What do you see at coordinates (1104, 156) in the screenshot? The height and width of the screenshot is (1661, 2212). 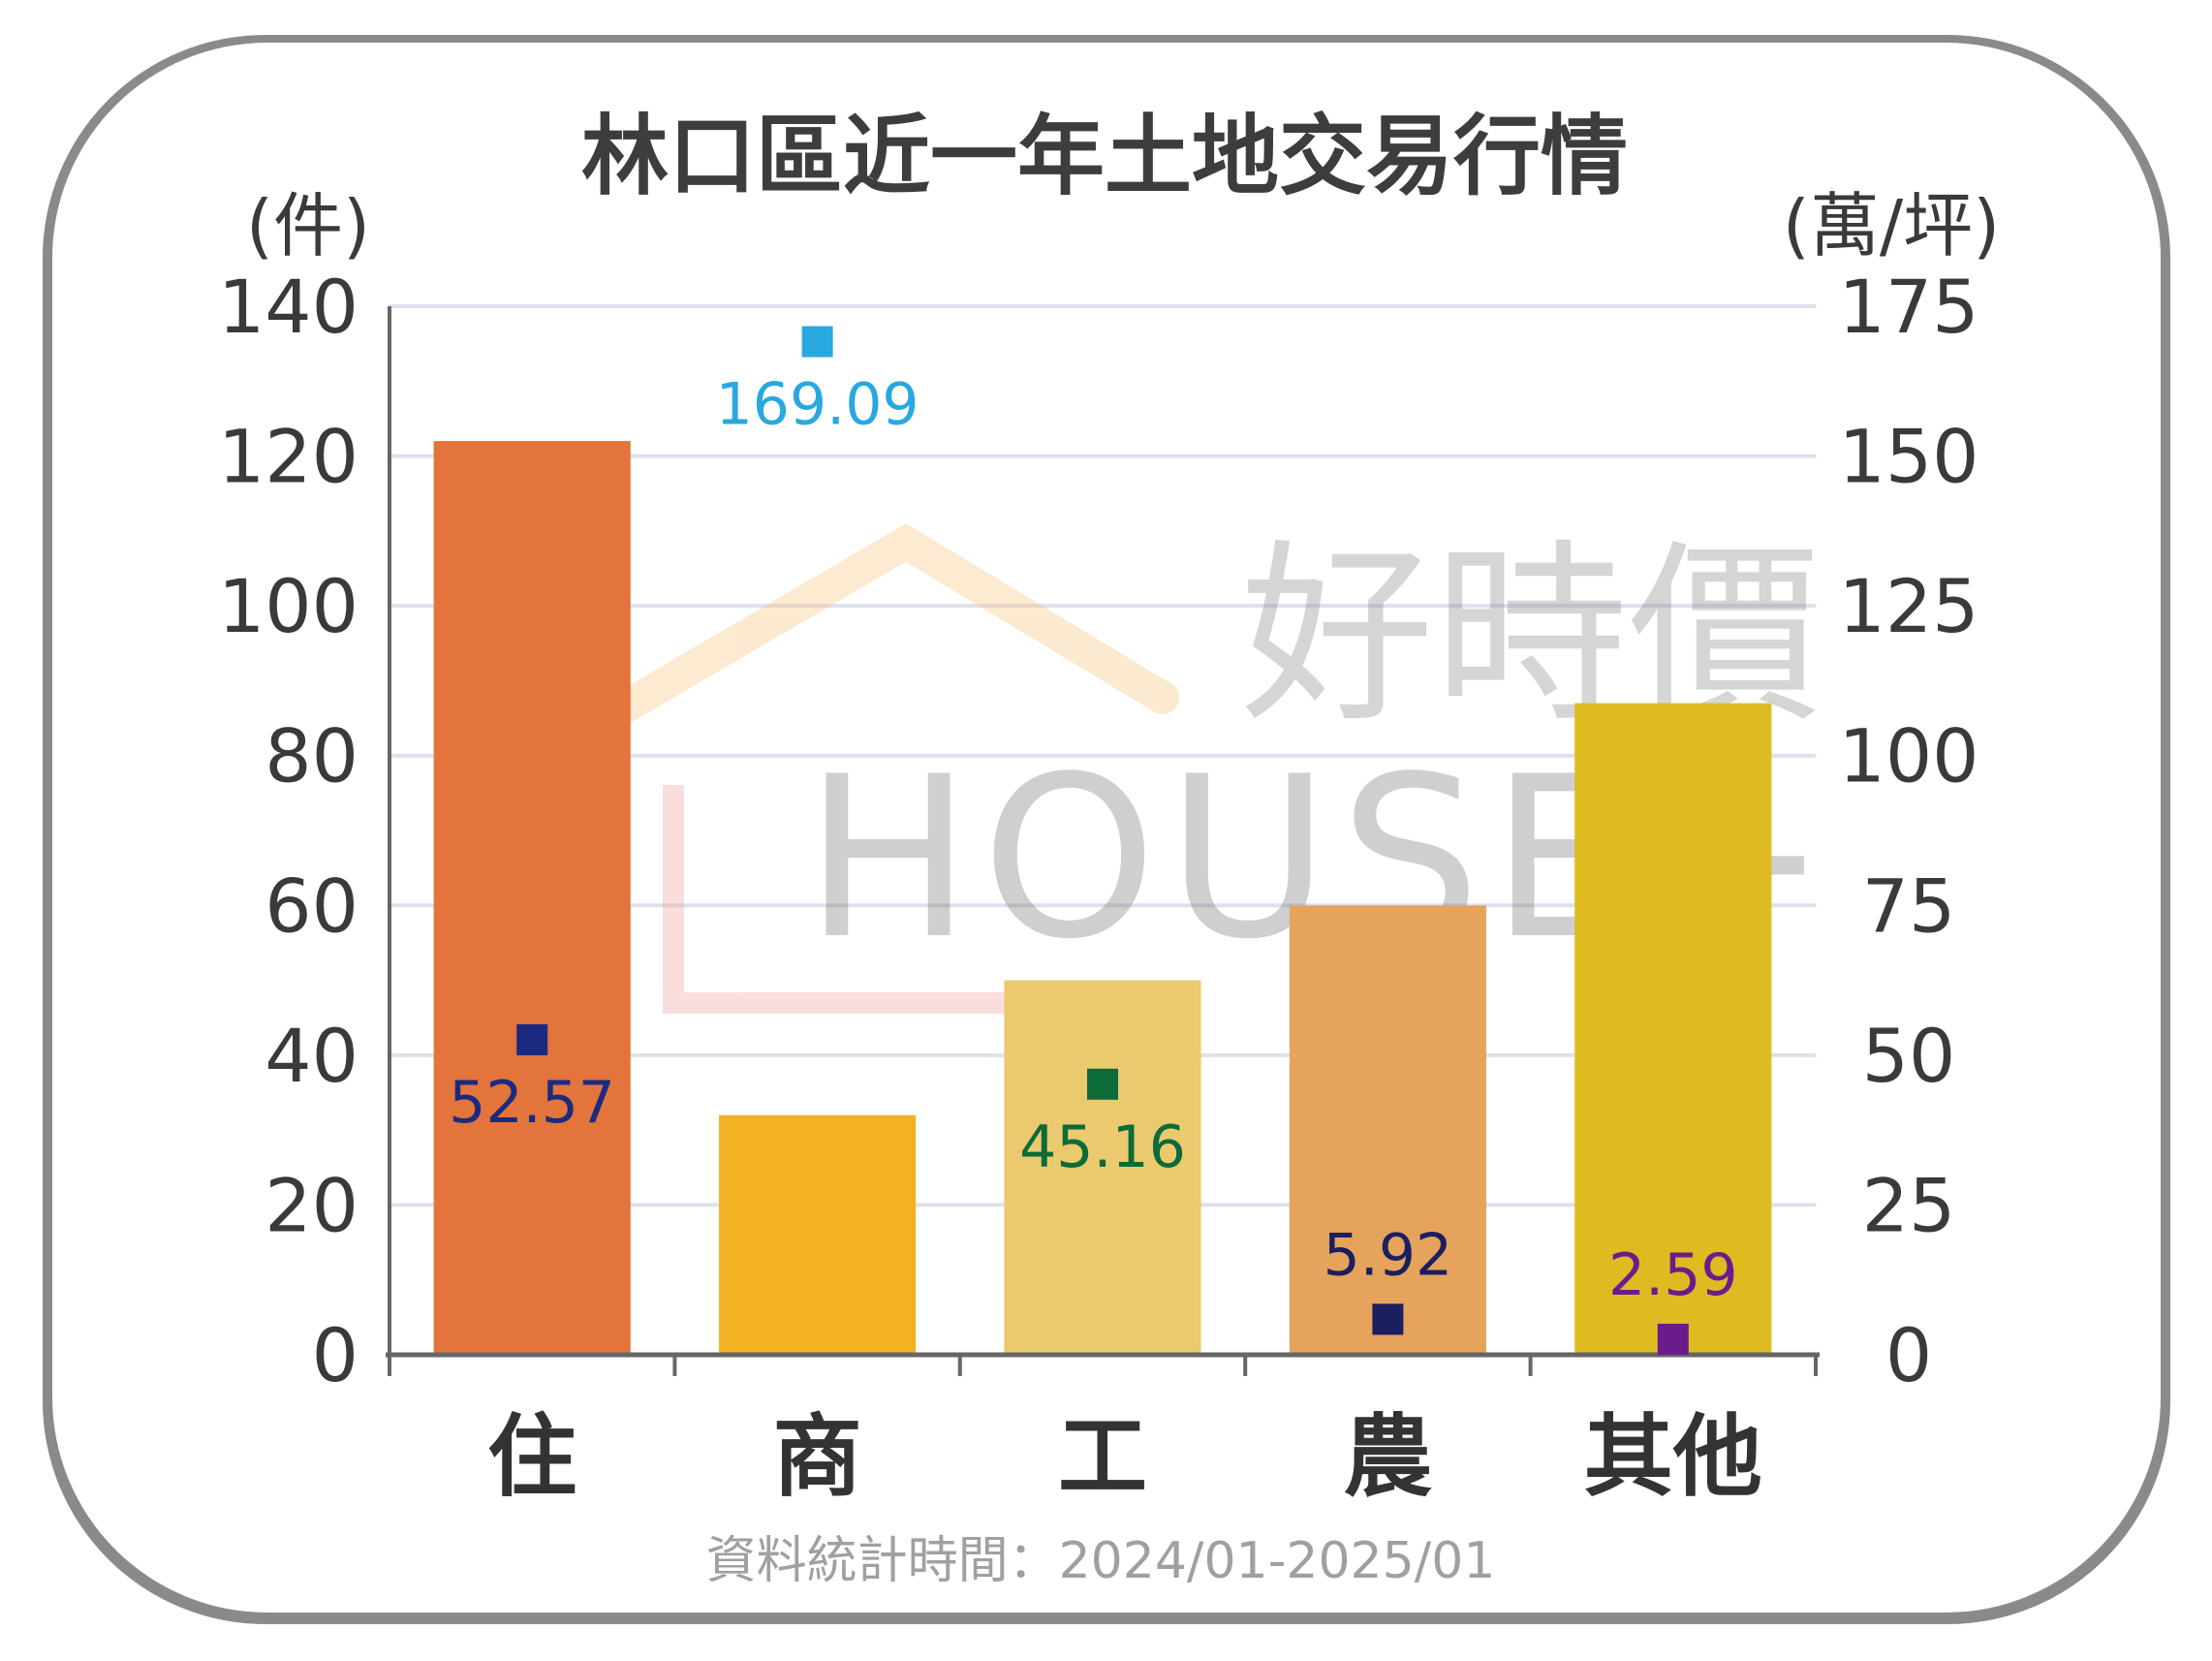 I see `chart-title: 林口區近一年土地交易行情` at bounding box center [1104, 156].